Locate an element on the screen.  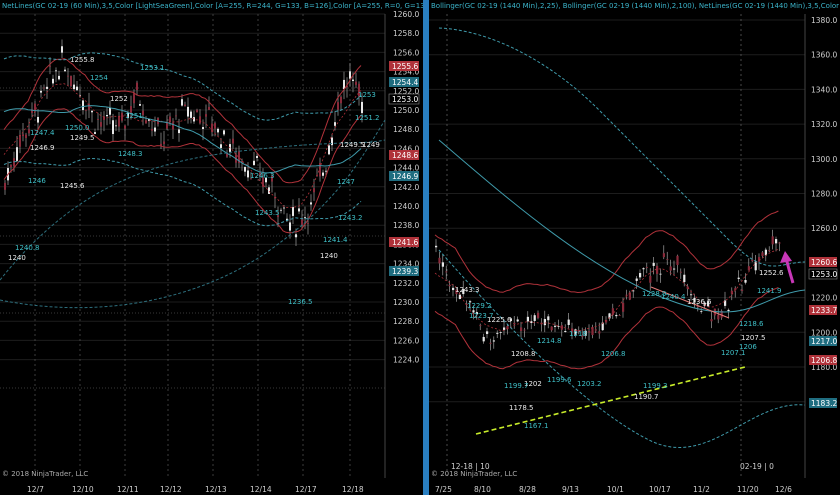
session-date-marker: 12-18 | 10 is located at coordinates (470, 466).